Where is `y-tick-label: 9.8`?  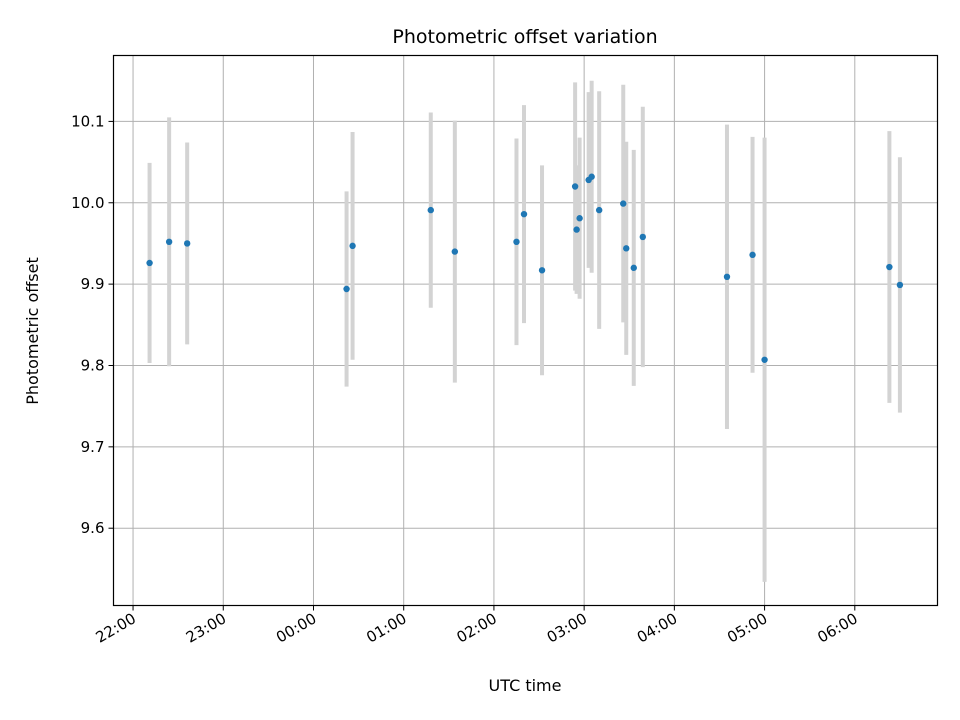 y-tick-label: 9.8 is located at coordinates (93, 365).